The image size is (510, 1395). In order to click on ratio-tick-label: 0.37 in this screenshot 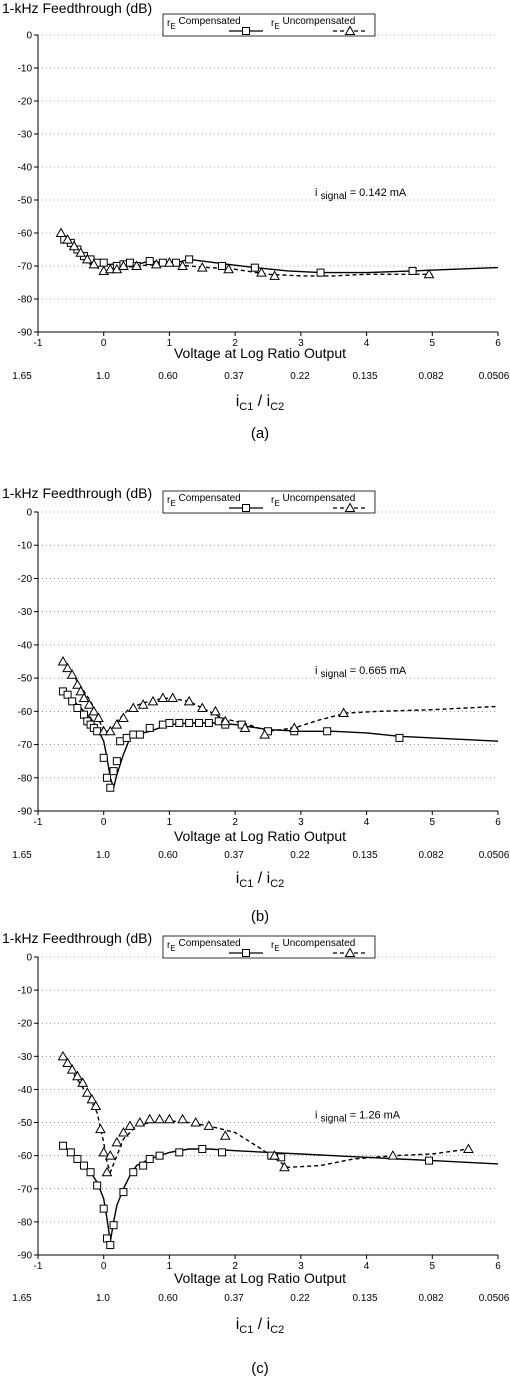, I will do `click(234, 376)`.